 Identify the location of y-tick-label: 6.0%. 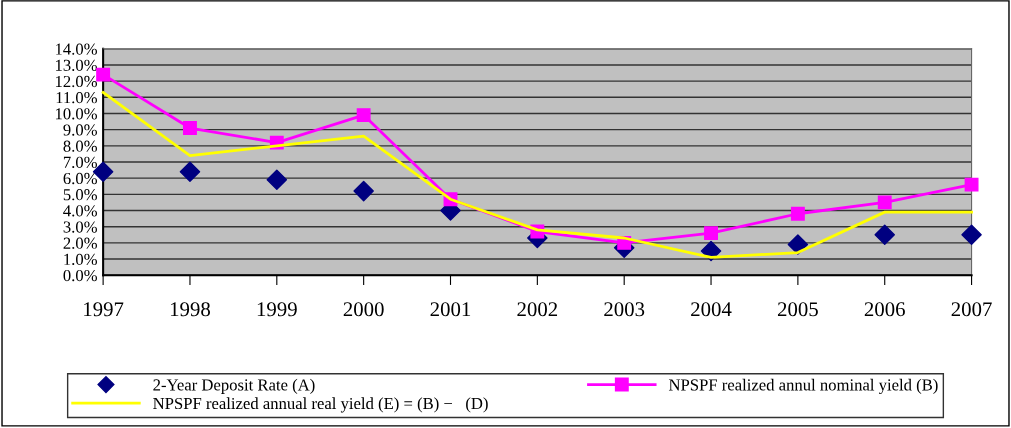
(80, 178).